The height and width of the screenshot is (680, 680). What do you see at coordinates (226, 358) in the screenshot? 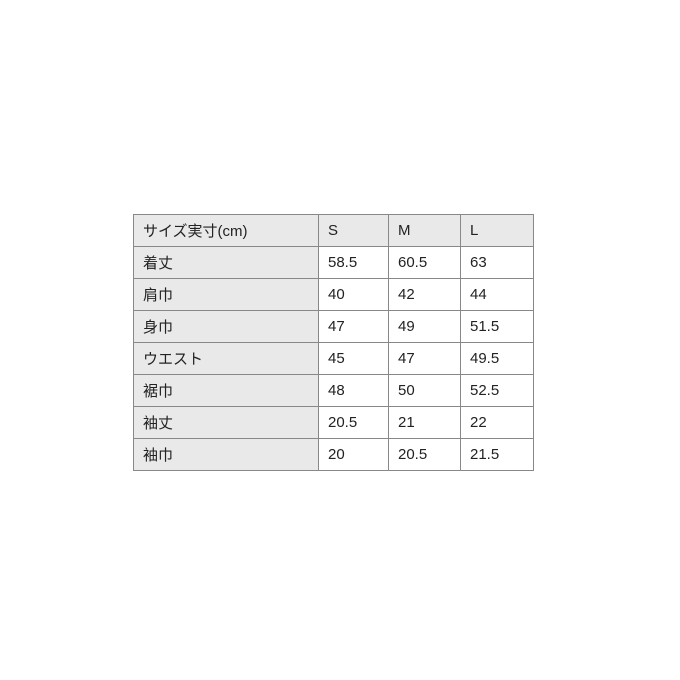
I see `row-label: ウエスト` at bounding box center [226, 358].